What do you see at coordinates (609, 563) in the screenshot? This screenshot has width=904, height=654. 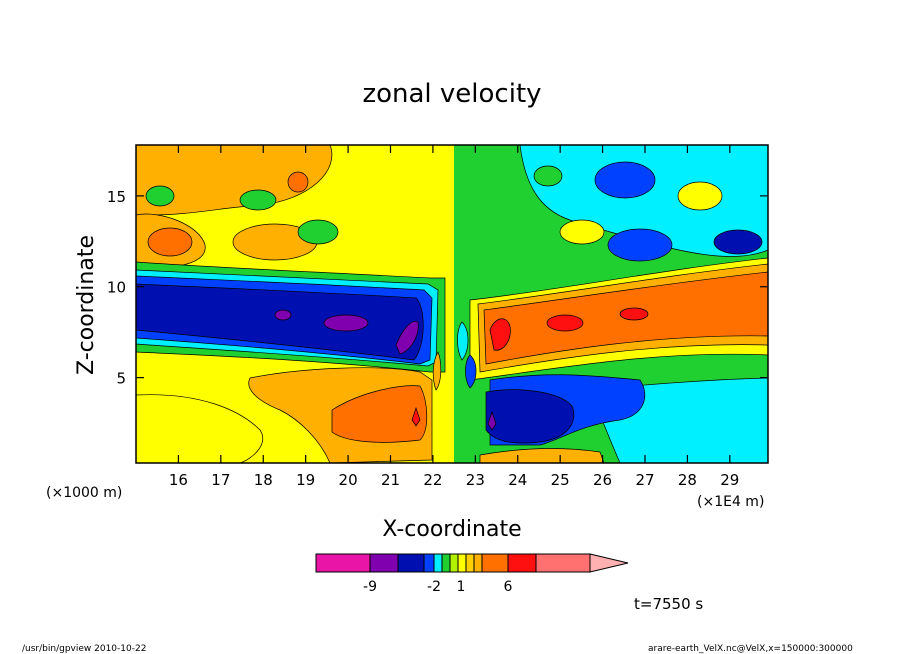 I see `colorbar-arrow` at bounding box center [609, 563].